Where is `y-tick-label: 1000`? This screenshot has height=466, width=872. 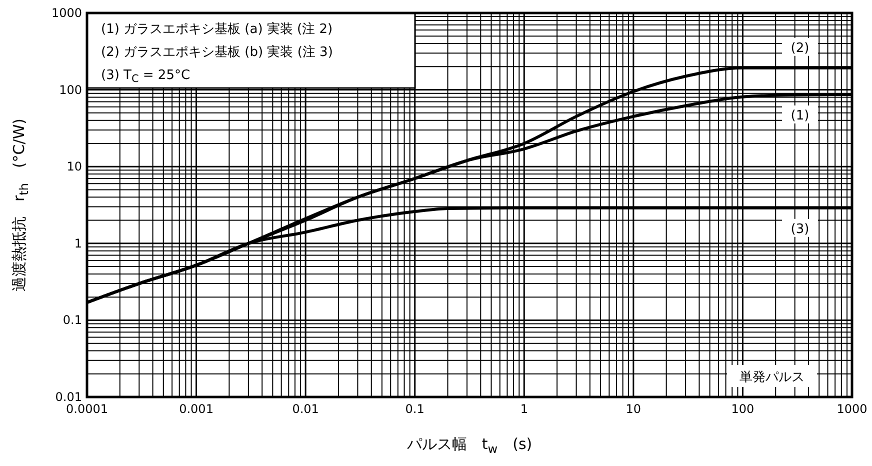 y-tick-label: 1000 is located at coordinates (66, 13).